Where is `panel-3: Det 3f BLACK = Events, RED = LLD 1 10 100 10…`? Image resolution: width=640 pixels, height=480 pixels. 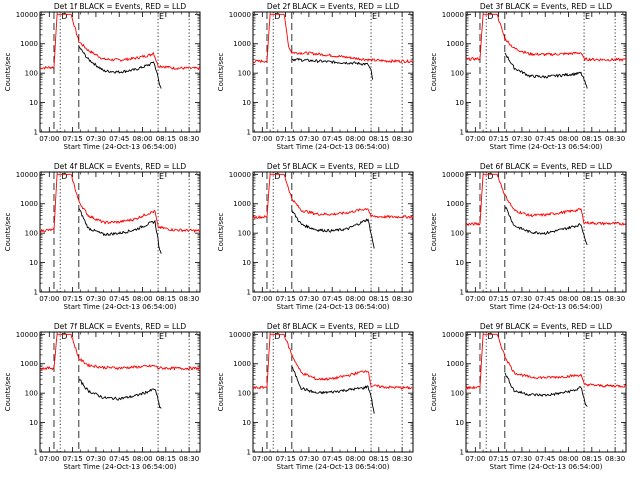 panel-3: Det 3f BLACK = Events, RED = LLD 1 10 100 10… is located at coordinates (528, 76).